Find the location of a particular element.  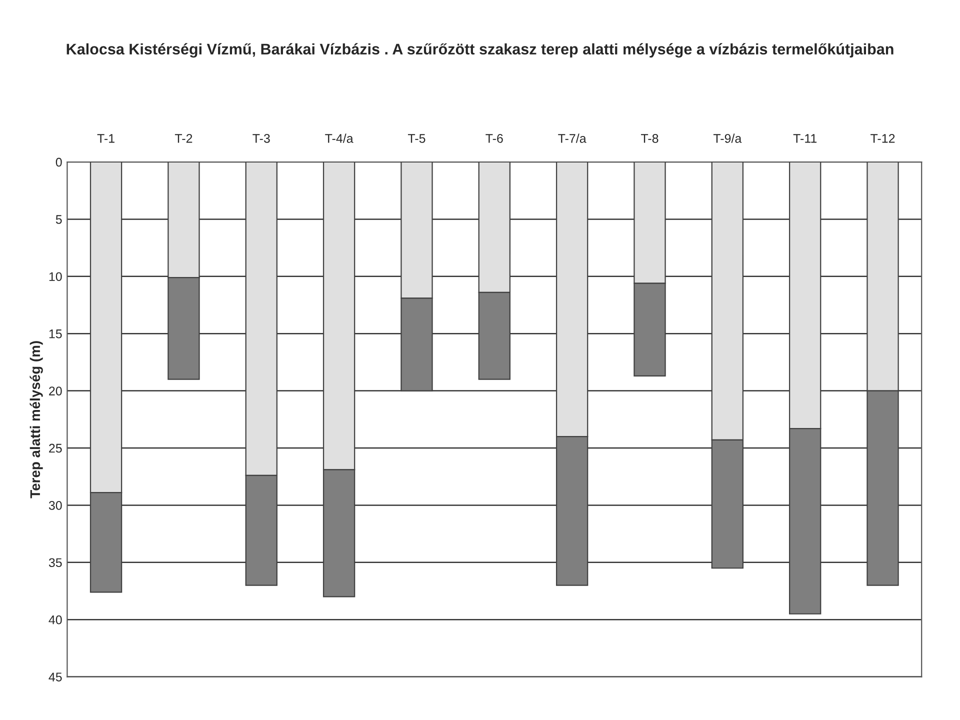

y-tick-label: 5 is located at coordinates (59, 219).